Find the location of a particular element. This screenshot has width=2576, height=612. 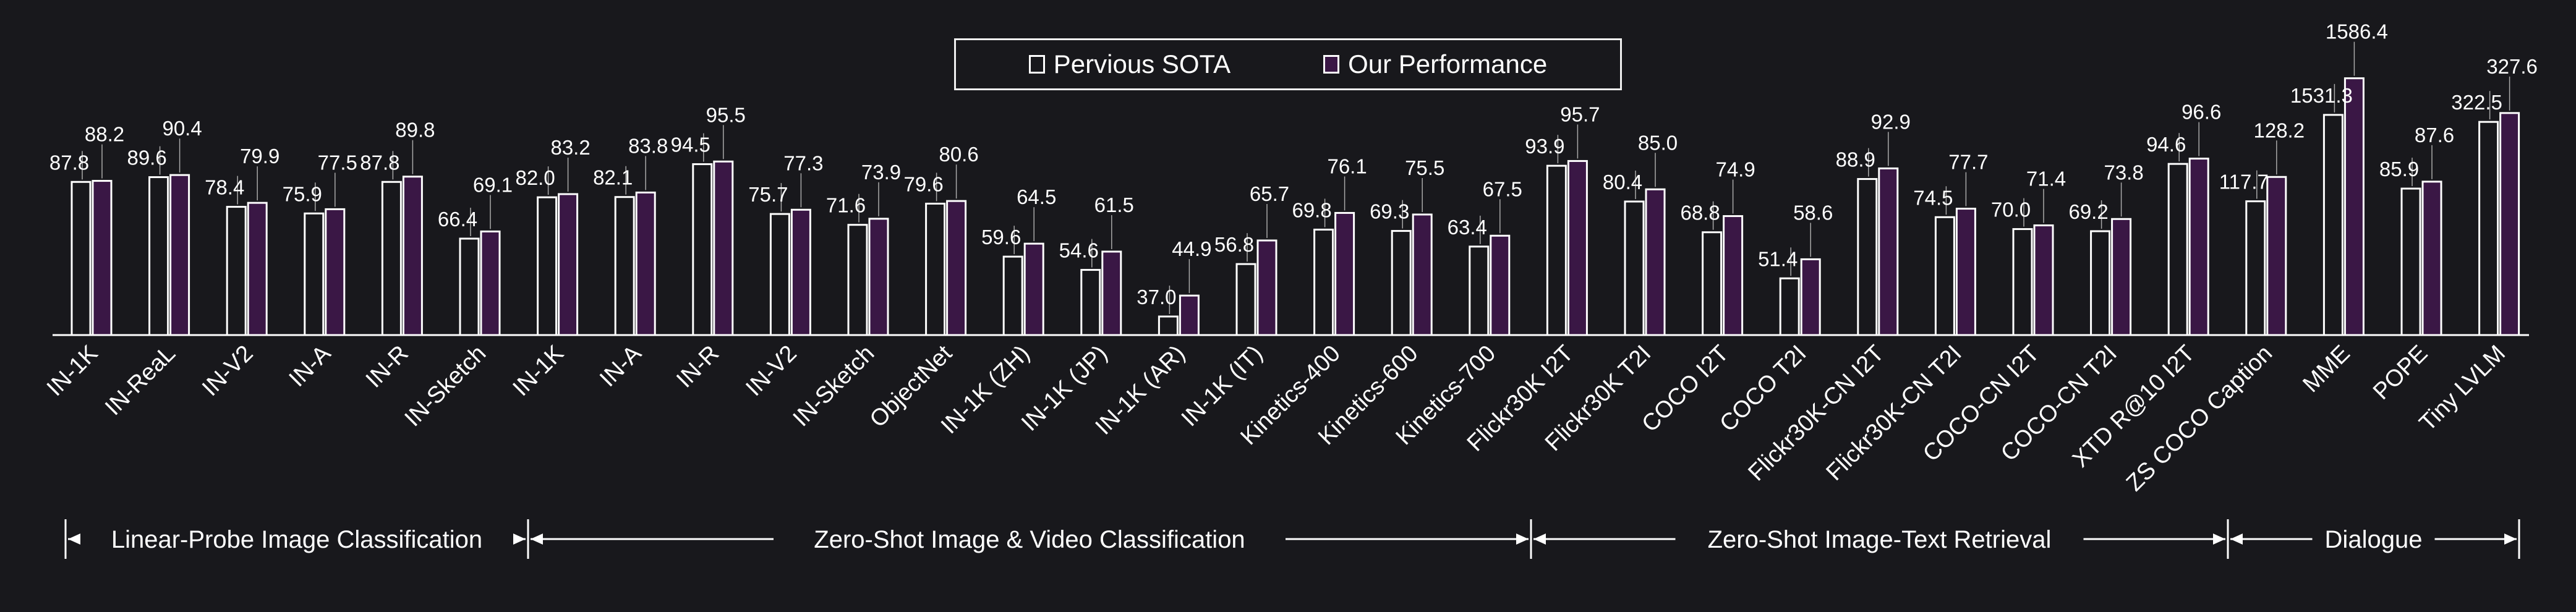

data-label-our-performance: 77.7 is located at coordinates (1968, 162).